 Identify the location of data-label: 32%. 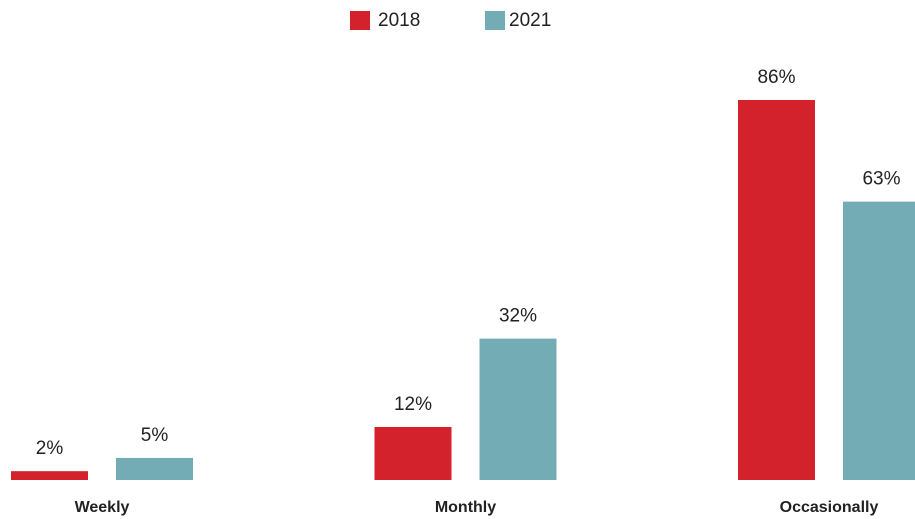
(518, 316).